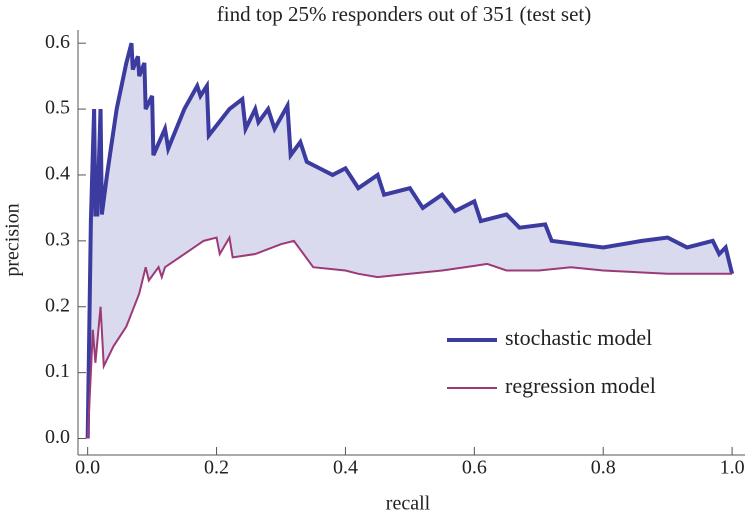 Image resolution: width=747 pixels, height=519 pixels. Describe the element at coordinates (474, 468) in the screenshot. I see `x-tick-label: 0.6` at that location.